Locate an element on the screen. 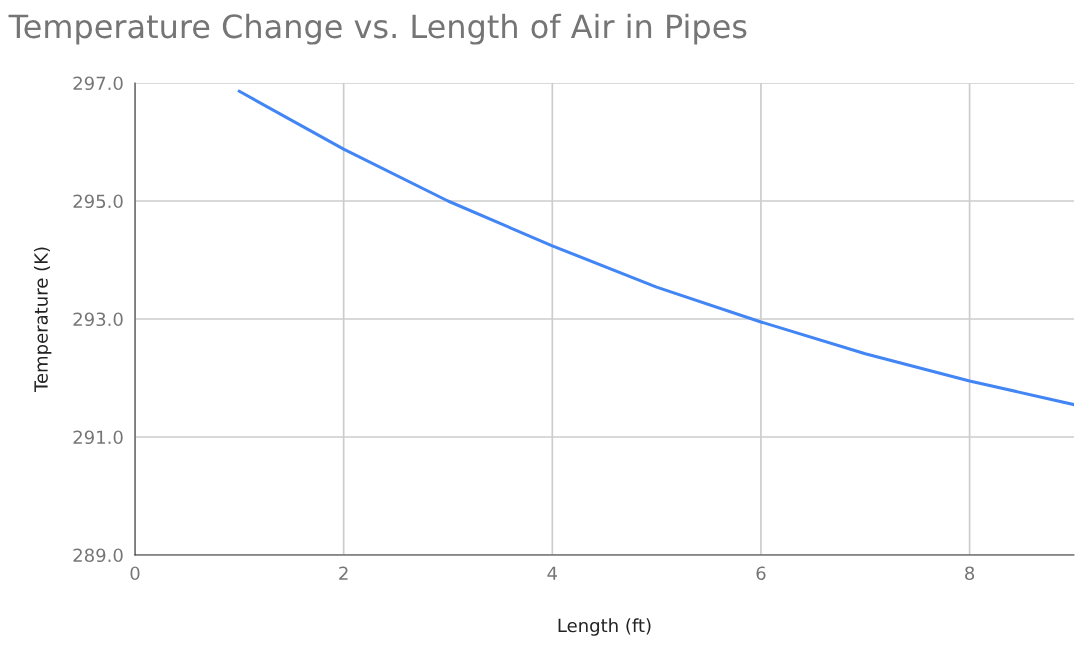 Image resolution: width=1075 pixels, height=648 pixels. x-tick-label: 0 is located at coordinates (135, 573).